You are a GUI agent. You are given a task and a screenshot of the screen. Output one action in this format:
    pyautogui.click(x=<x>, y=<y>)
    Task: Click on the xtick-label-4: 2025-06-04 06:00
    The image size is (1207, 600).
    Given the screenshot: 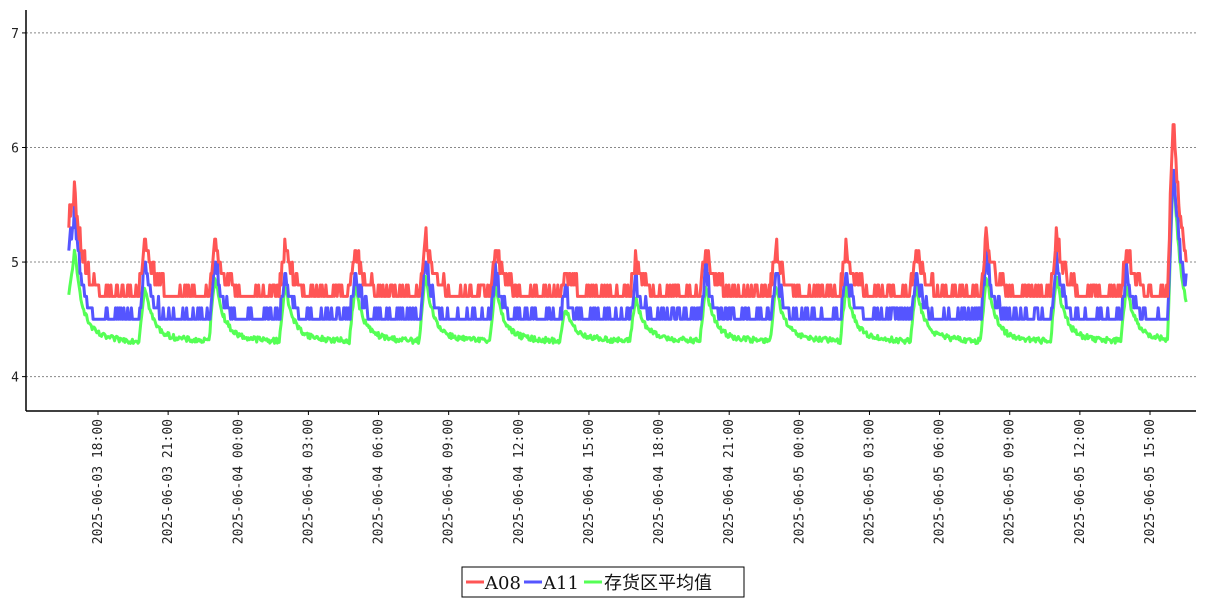 What is the action you would take?
    pyautogui.click(x=379, y=481)
    